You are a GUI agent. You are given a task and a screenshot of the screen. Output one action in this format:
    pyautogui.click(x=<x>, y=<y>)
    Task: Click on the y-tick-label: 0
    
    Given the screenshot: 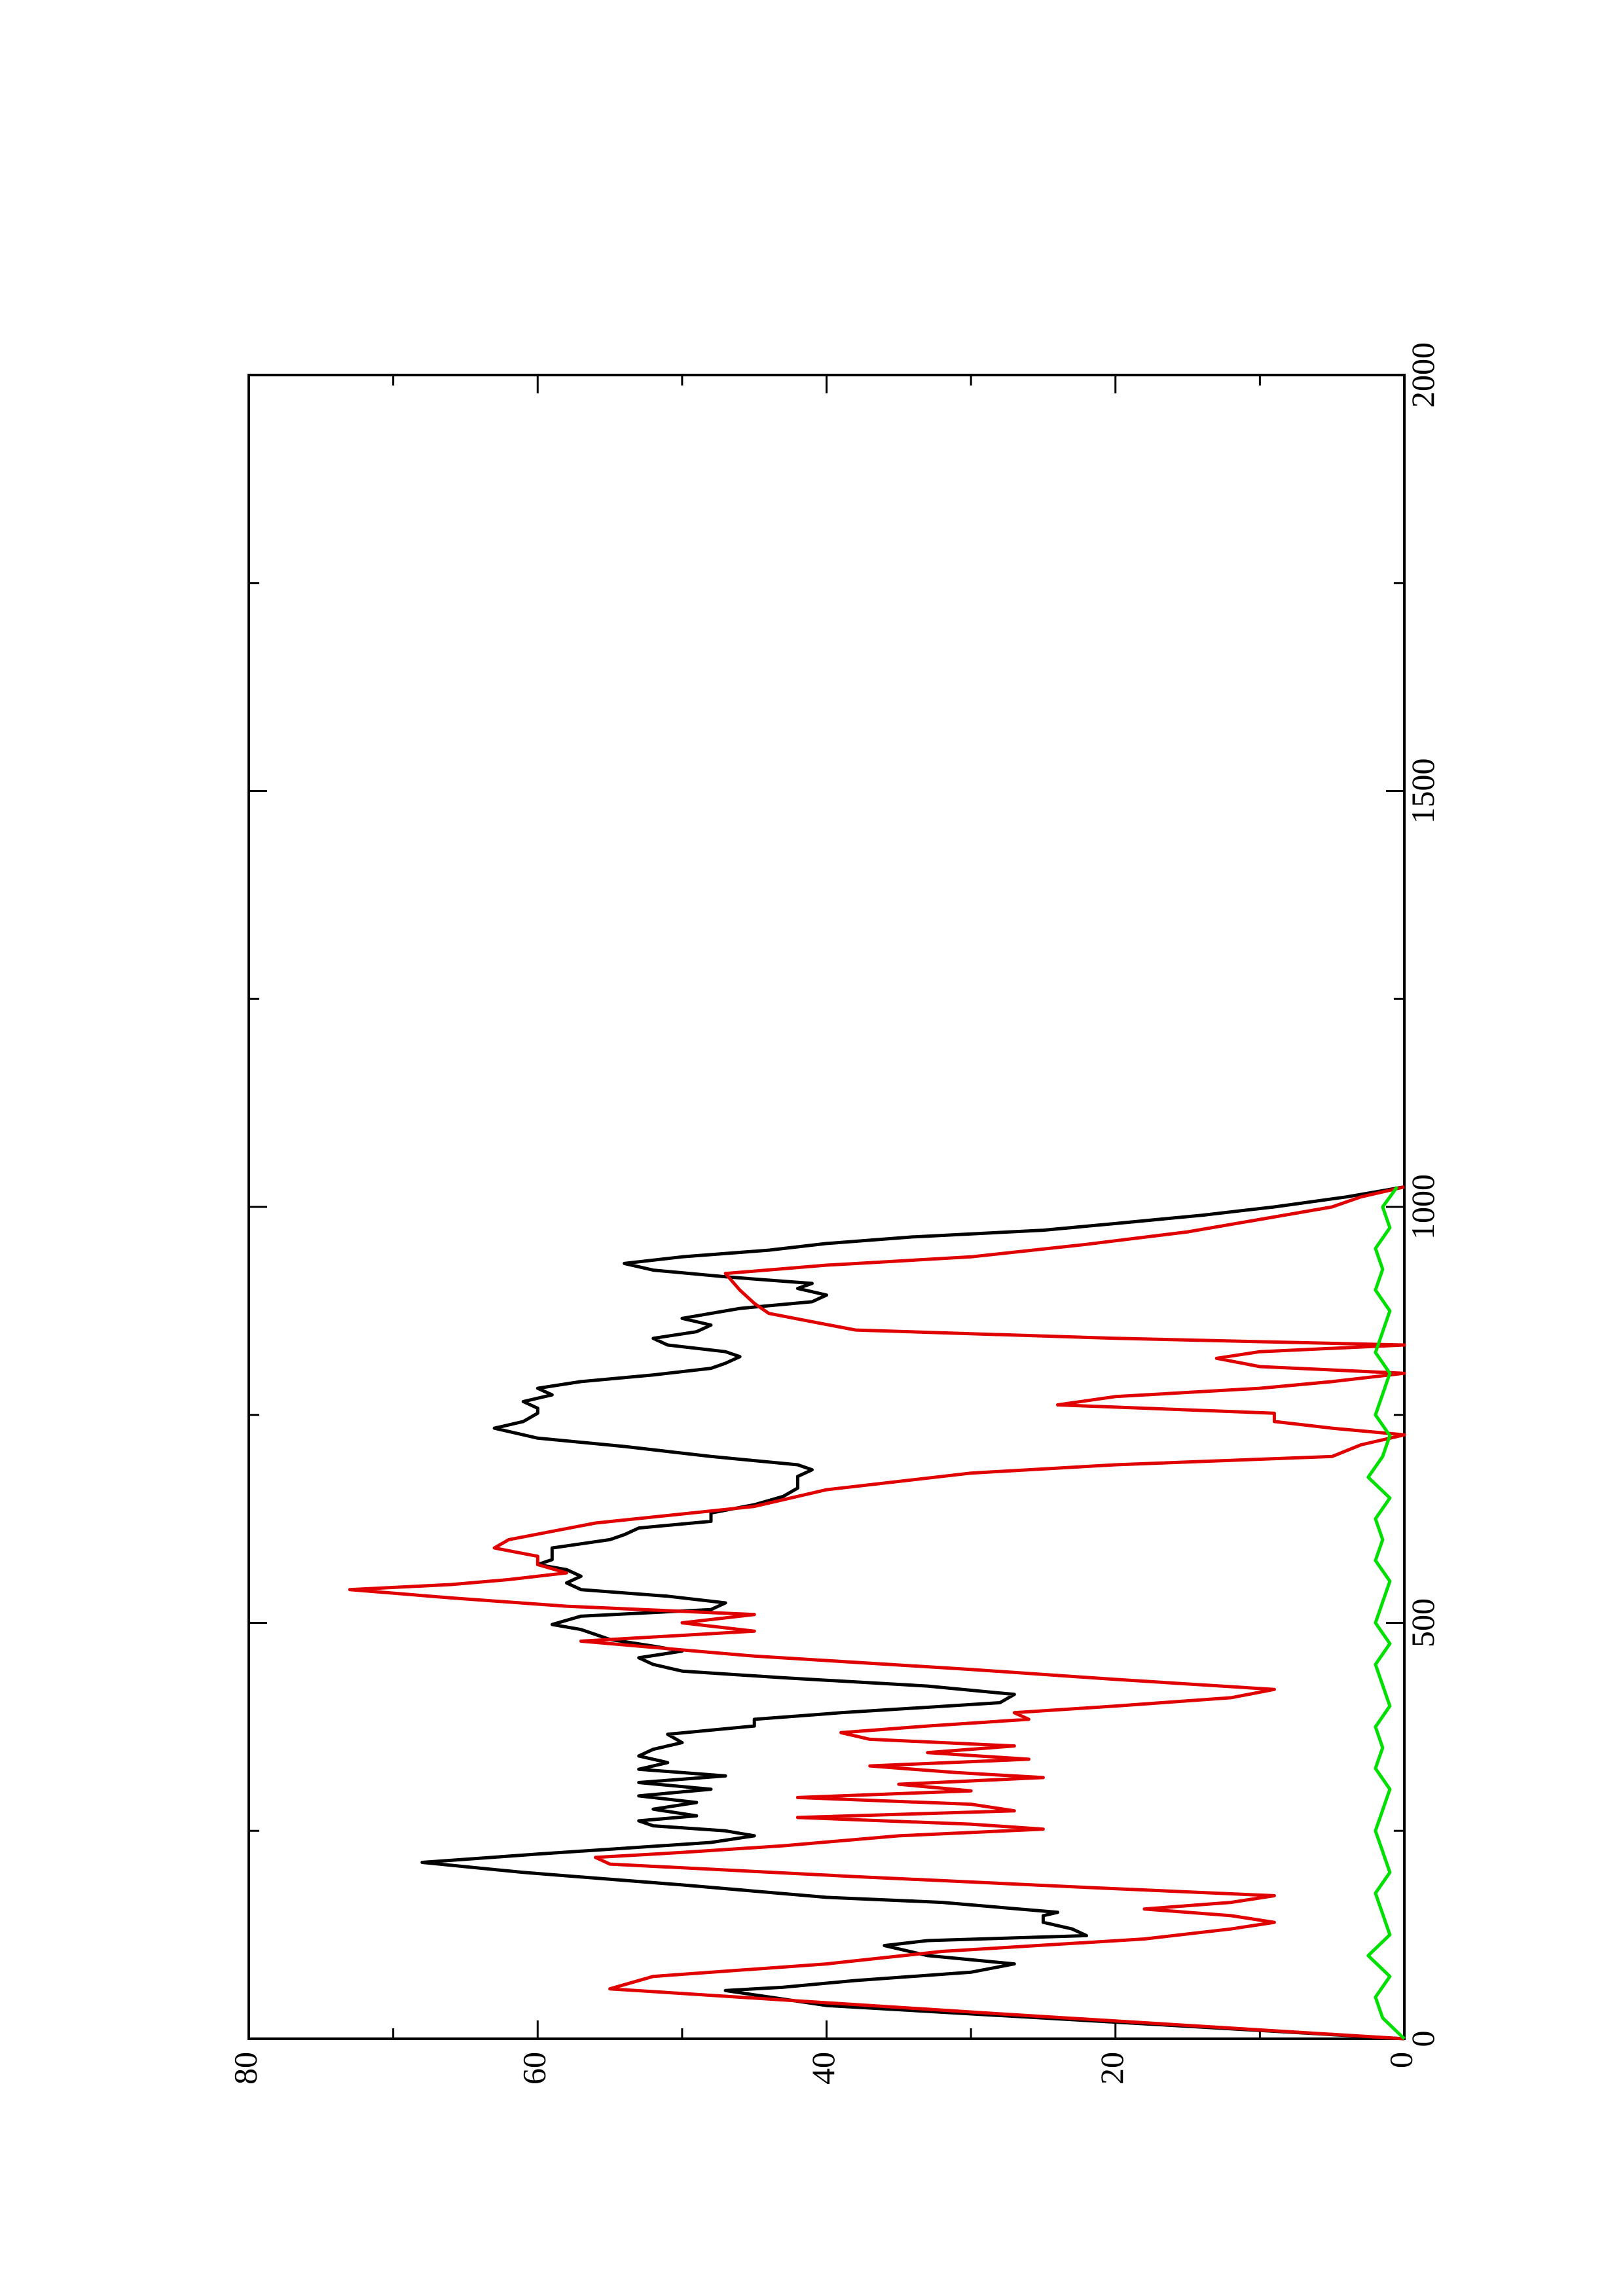 What is the action you would take?
    pyautogui.click(x=1400, y=2060)
    